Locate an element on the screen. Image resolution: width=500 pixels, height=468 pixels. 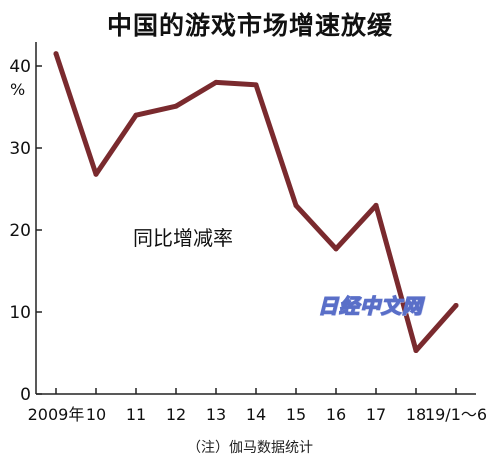
y-unit-label: % is located at coordinates (17, 89).